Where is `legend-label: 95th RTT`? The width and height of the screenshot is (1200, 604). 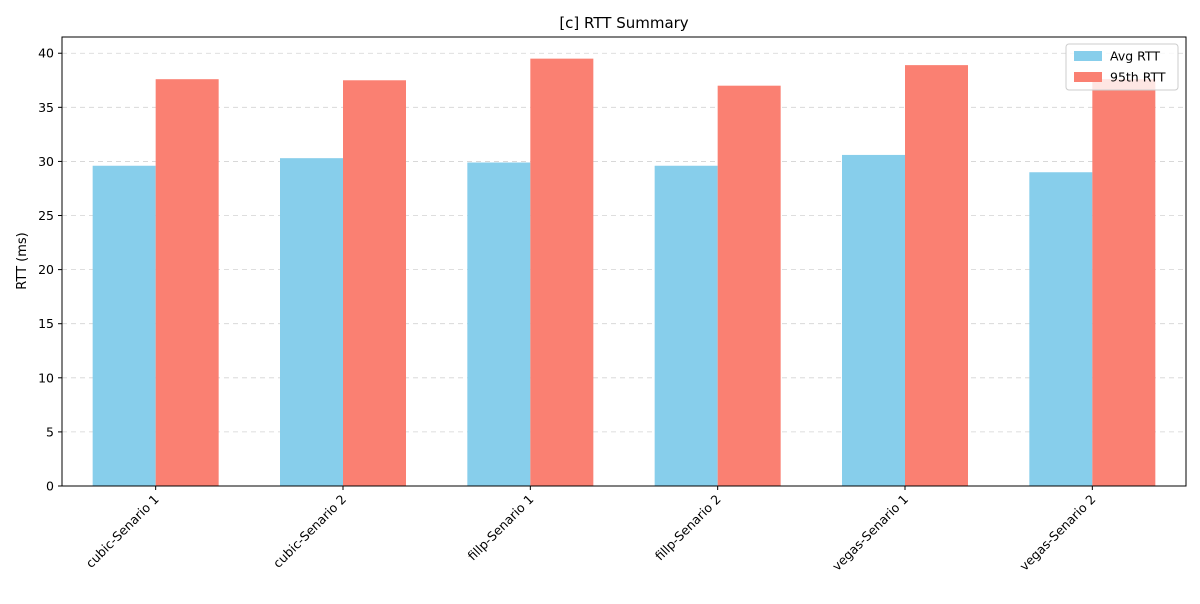 legend-label: 95th RTT is located at coordinates (1138, 77).